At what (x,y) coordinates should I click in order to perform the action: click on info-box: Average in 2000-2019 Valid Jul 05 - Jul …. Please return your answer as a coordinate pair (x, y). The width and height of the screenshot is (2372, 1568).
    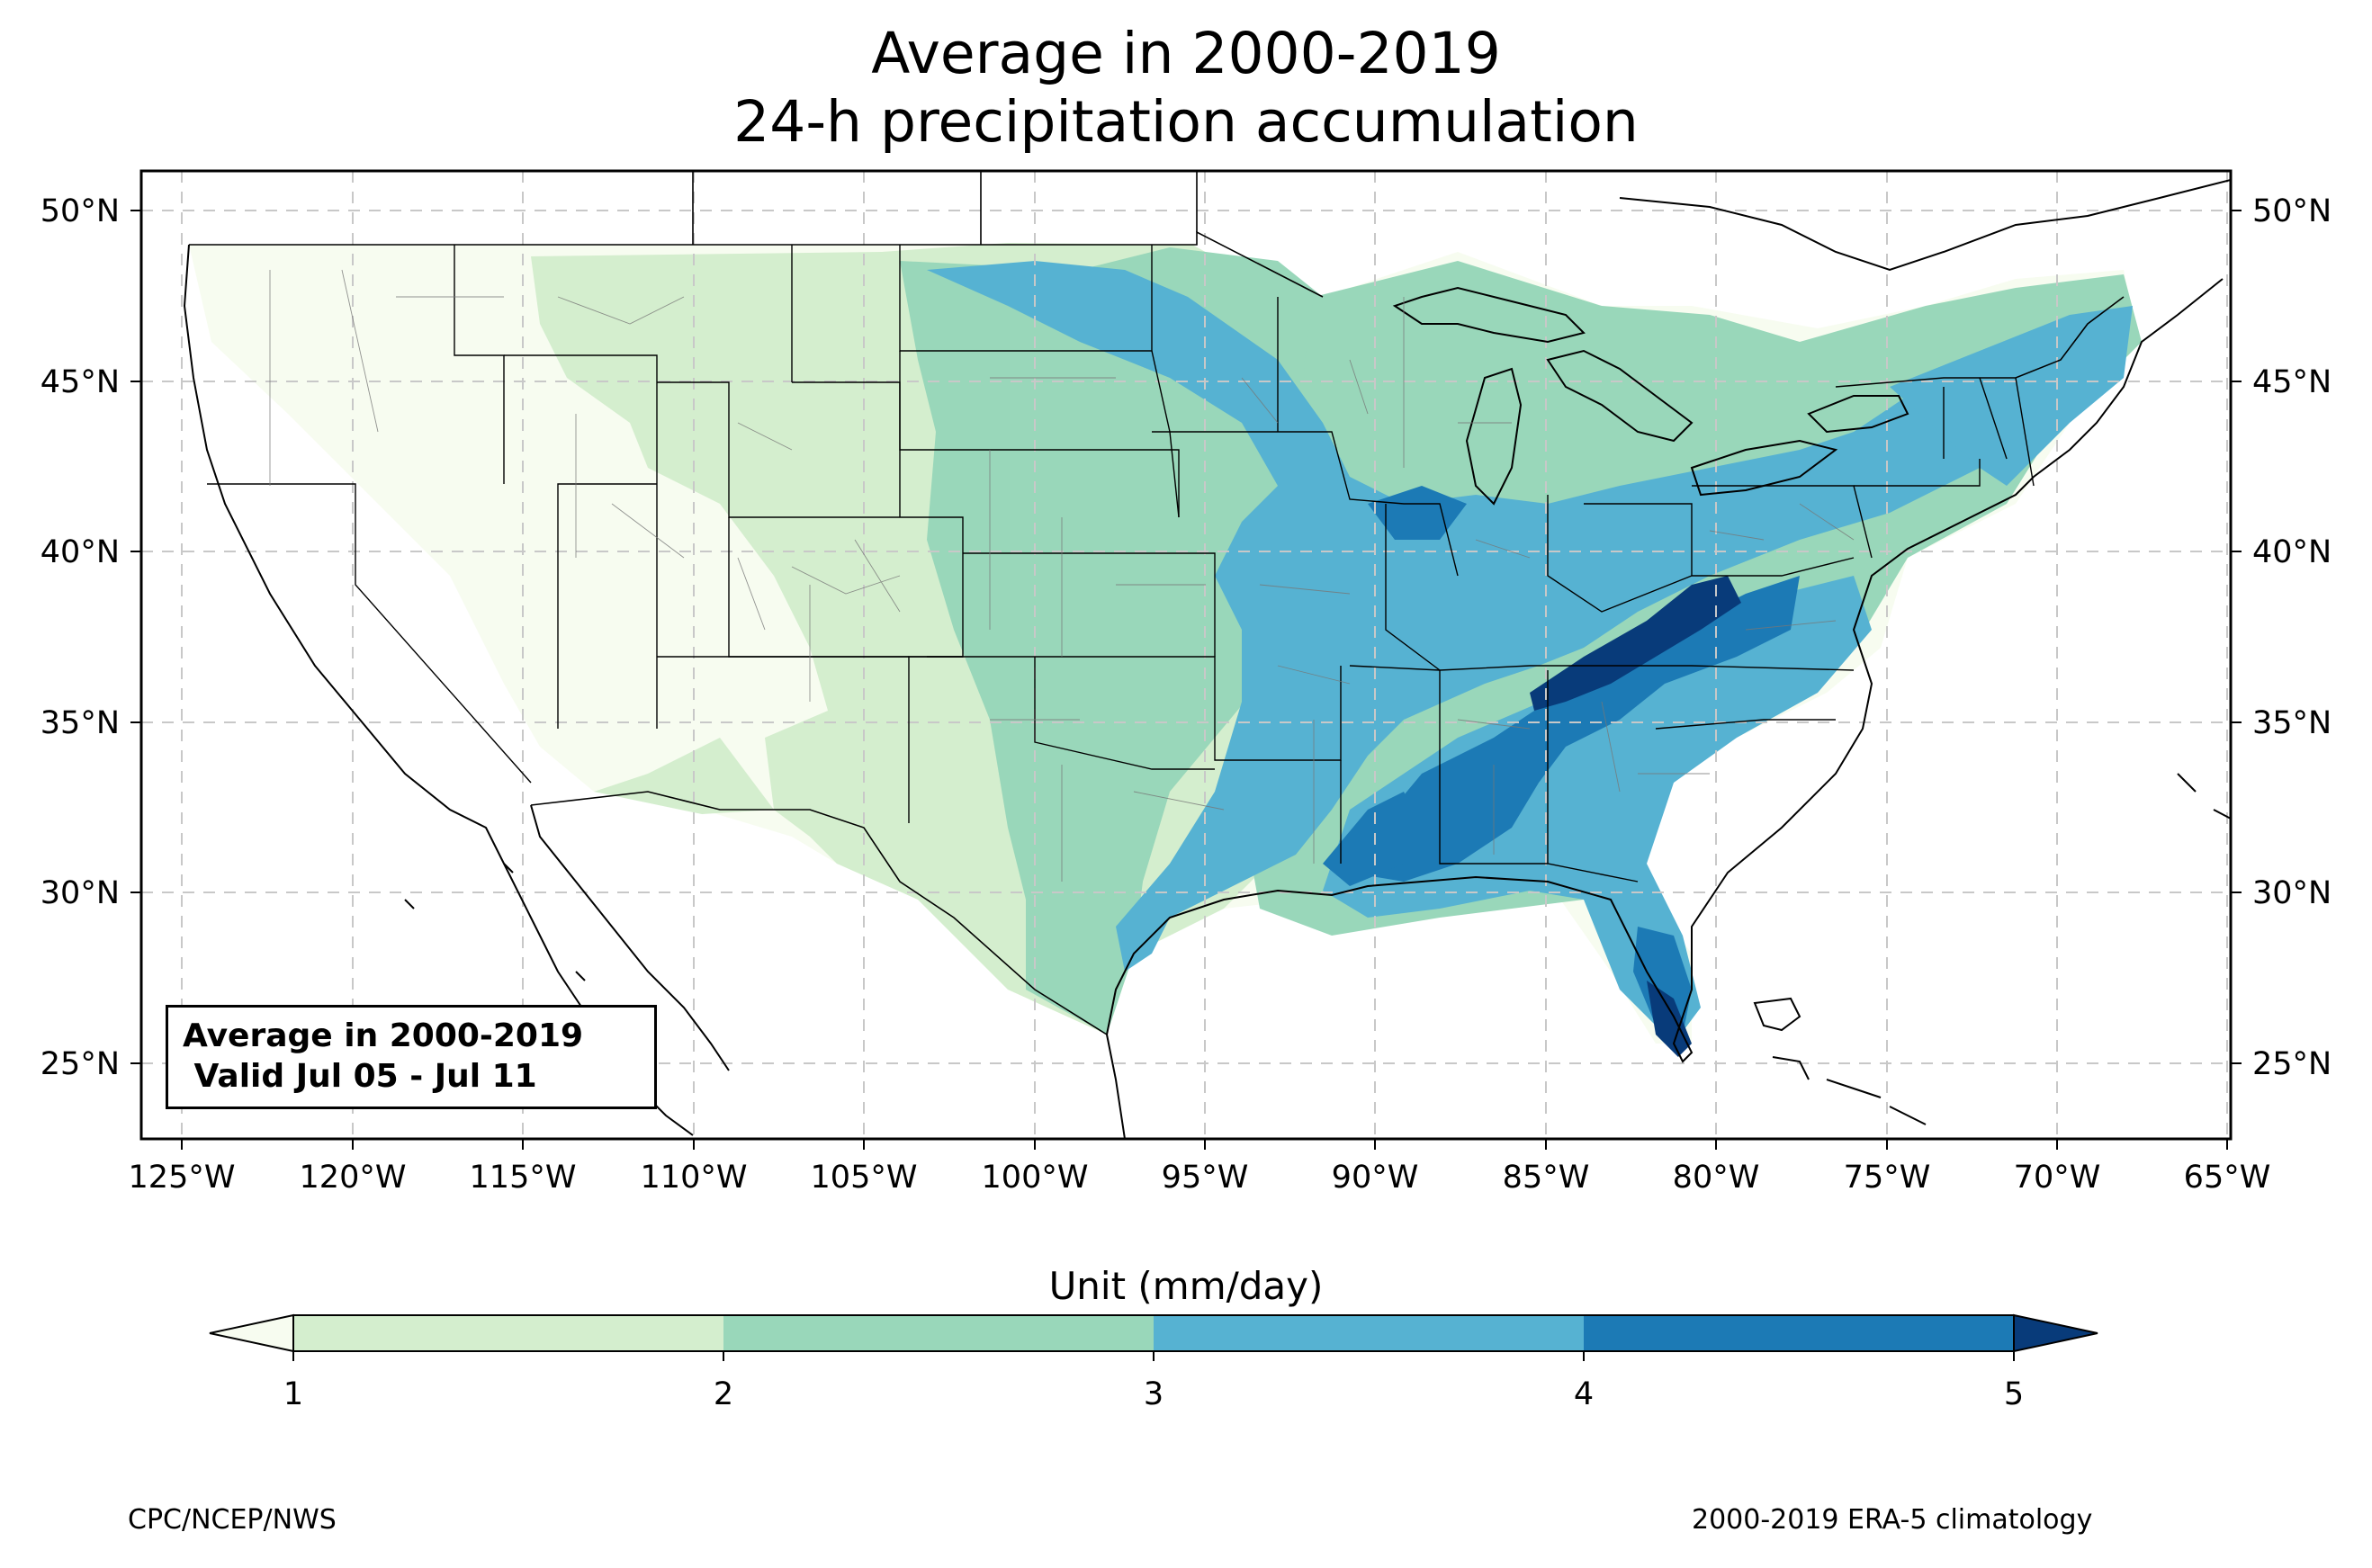
    Looking at the image, I should click on (411, 1057).